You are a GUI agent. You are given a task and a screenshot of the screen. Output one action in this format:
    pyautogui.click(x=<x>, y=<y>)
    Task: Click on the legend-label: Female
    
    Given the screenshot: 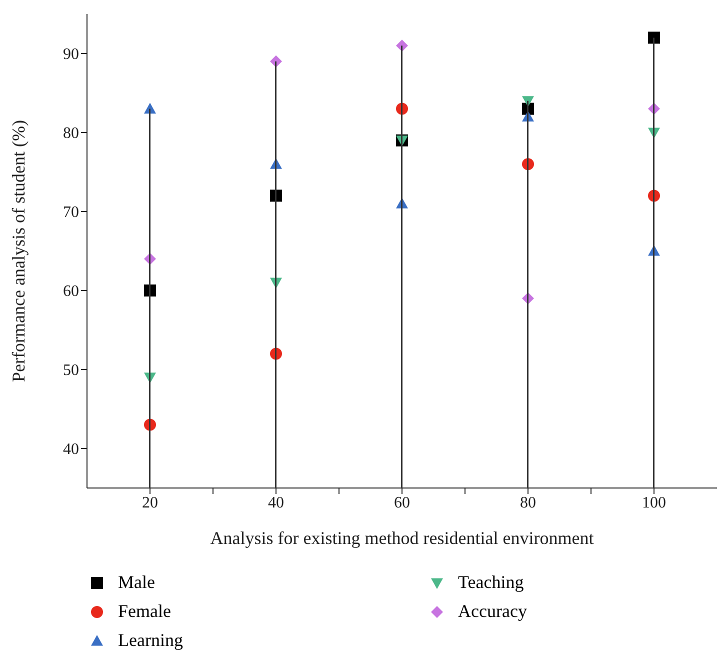 What is the action you would take?
    pyautogui.click(x=144, y=611)
    